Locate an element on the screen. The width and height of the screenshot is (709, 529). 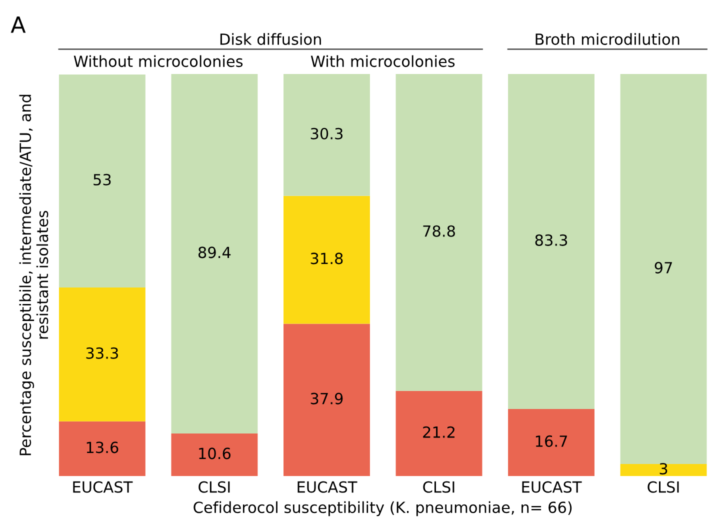
data-label: 83.3 is located at coordinates (551, 240).